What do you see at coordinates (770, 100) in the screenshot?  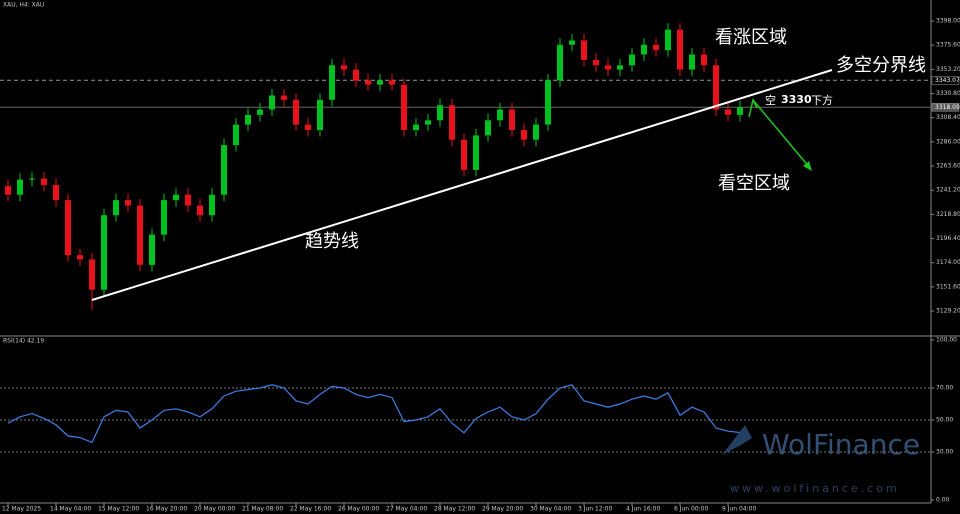 I see `short-label: 空` at bounding box center [770, 100].